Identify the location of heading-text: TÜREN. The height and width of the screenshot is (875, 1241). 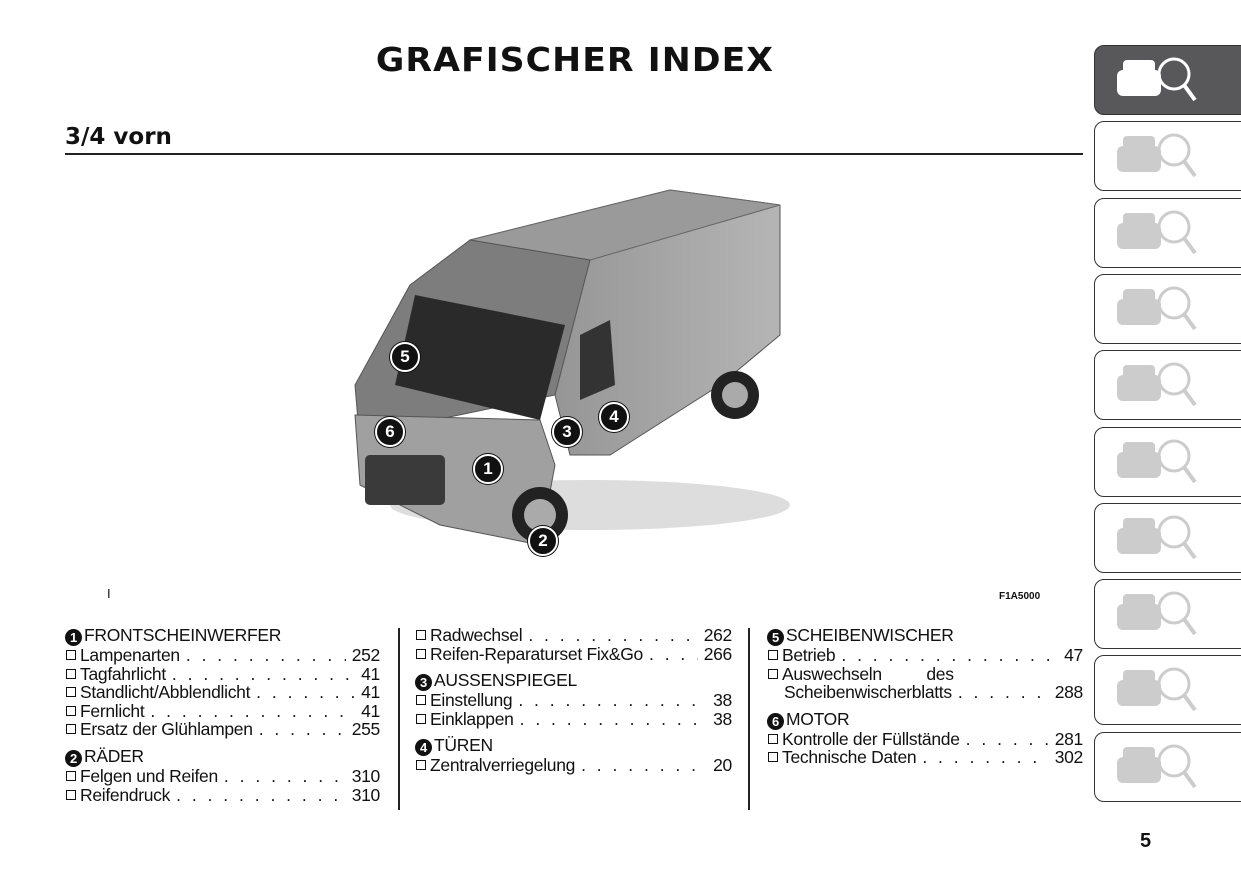
(463, 745).